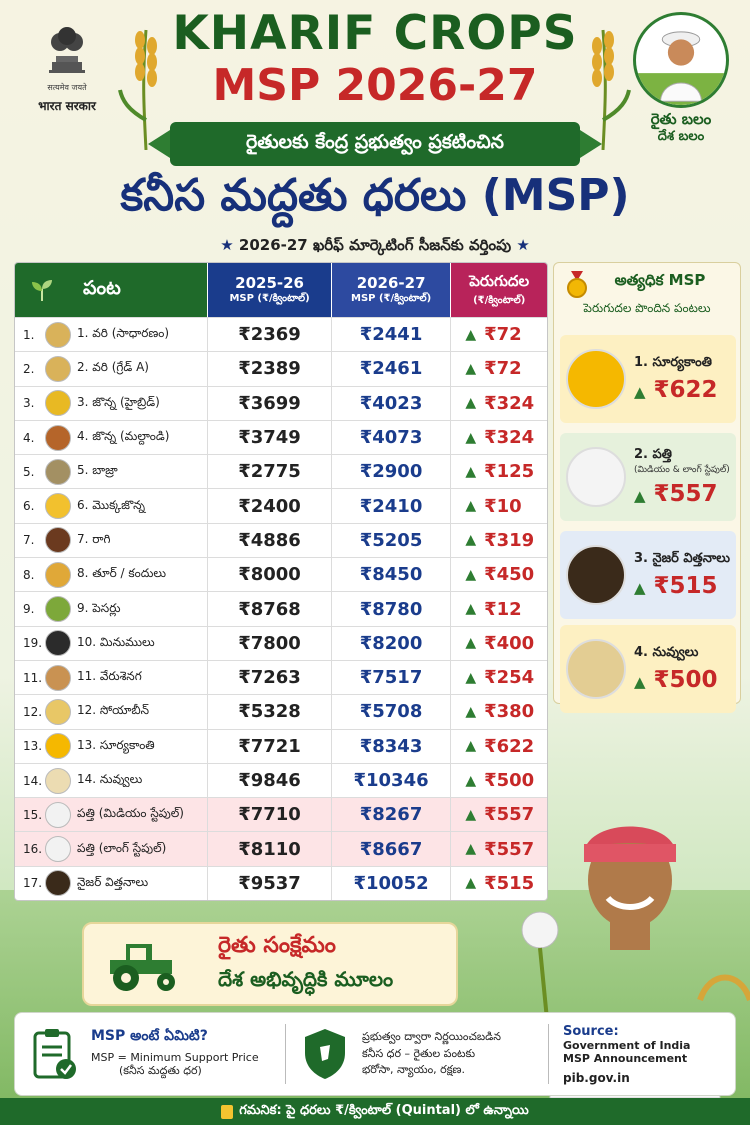  I want to click on row-number: 17., so click(33, 883).